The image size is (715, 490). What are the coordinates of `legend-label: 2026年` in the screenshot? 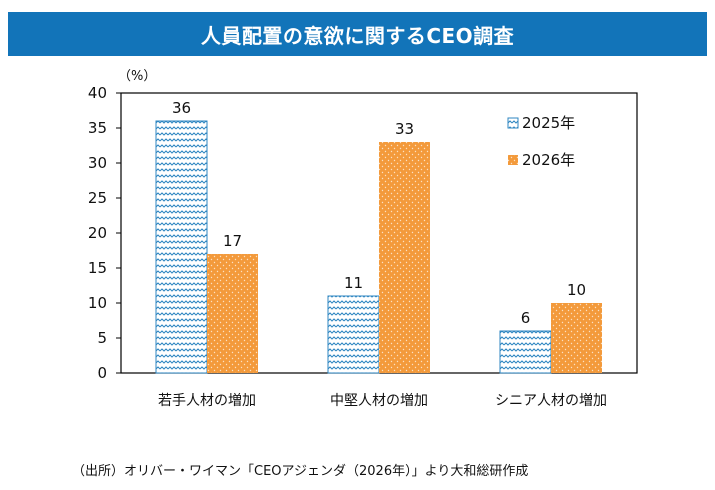 It's located at (548, 160).